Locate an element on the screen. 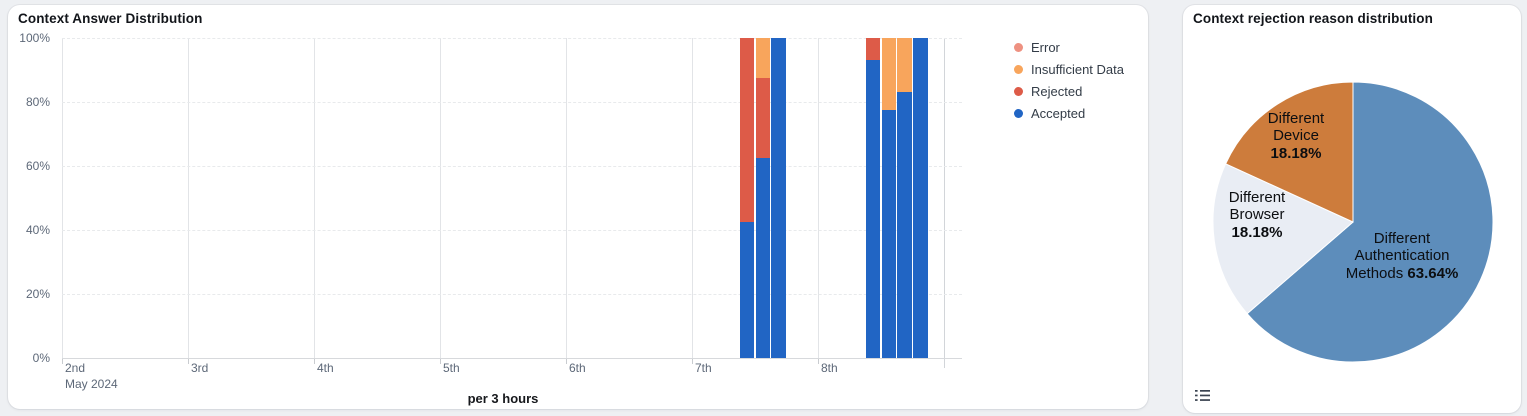  x-tick-label: 8th is located at coordinates (829, 368).